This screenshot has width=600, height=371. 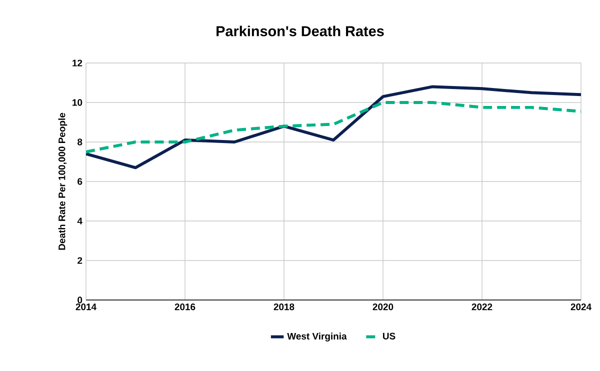 What do you see at coordinates (79, 221) in the screenshot?
I see `y-tick-label: 4` at bounding box center [79, 221].